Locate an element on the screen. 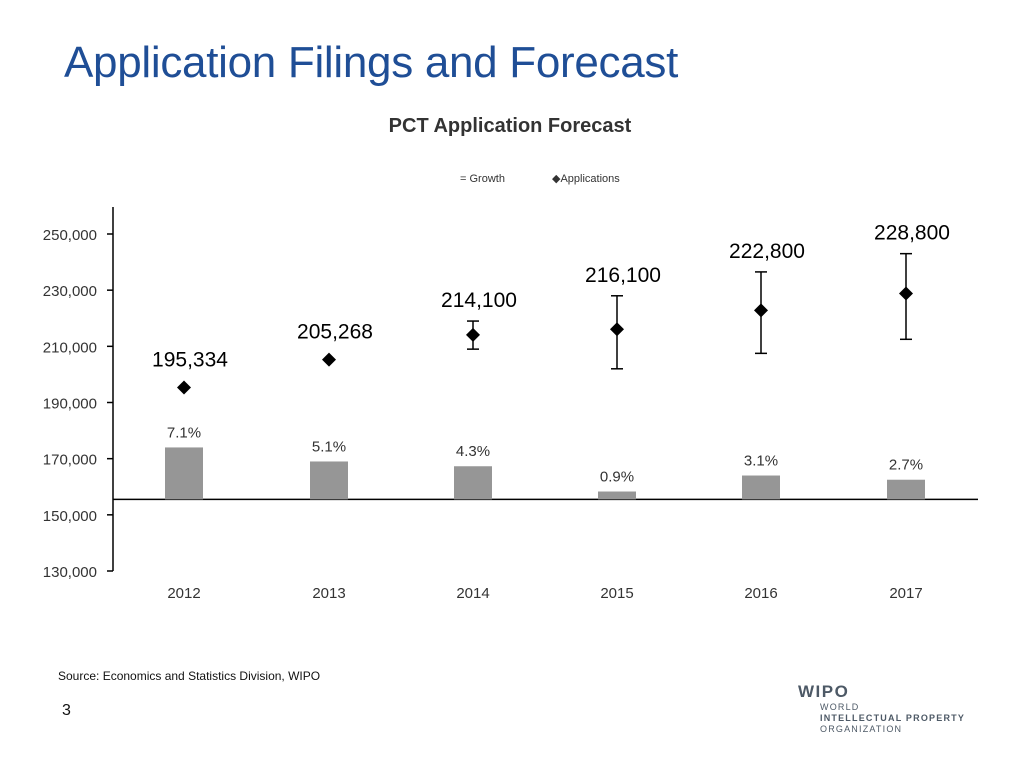  page-title: Application Filings and Forecast is located at coordinates (371, 62).